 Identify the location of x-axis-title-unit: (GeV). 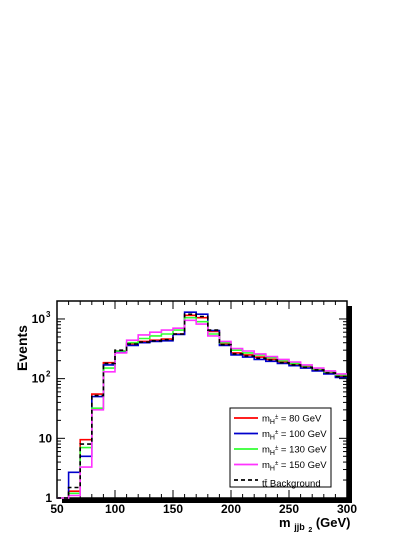
(333, 522).